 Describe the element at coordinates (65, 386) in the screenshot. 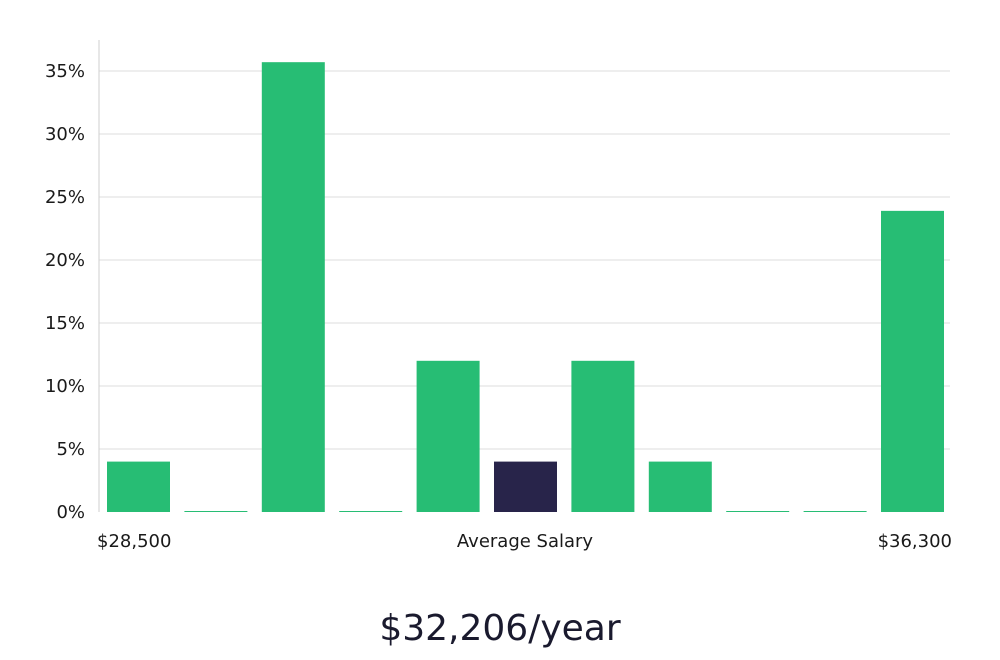

I see `y-tick-label: 10%` at that location.